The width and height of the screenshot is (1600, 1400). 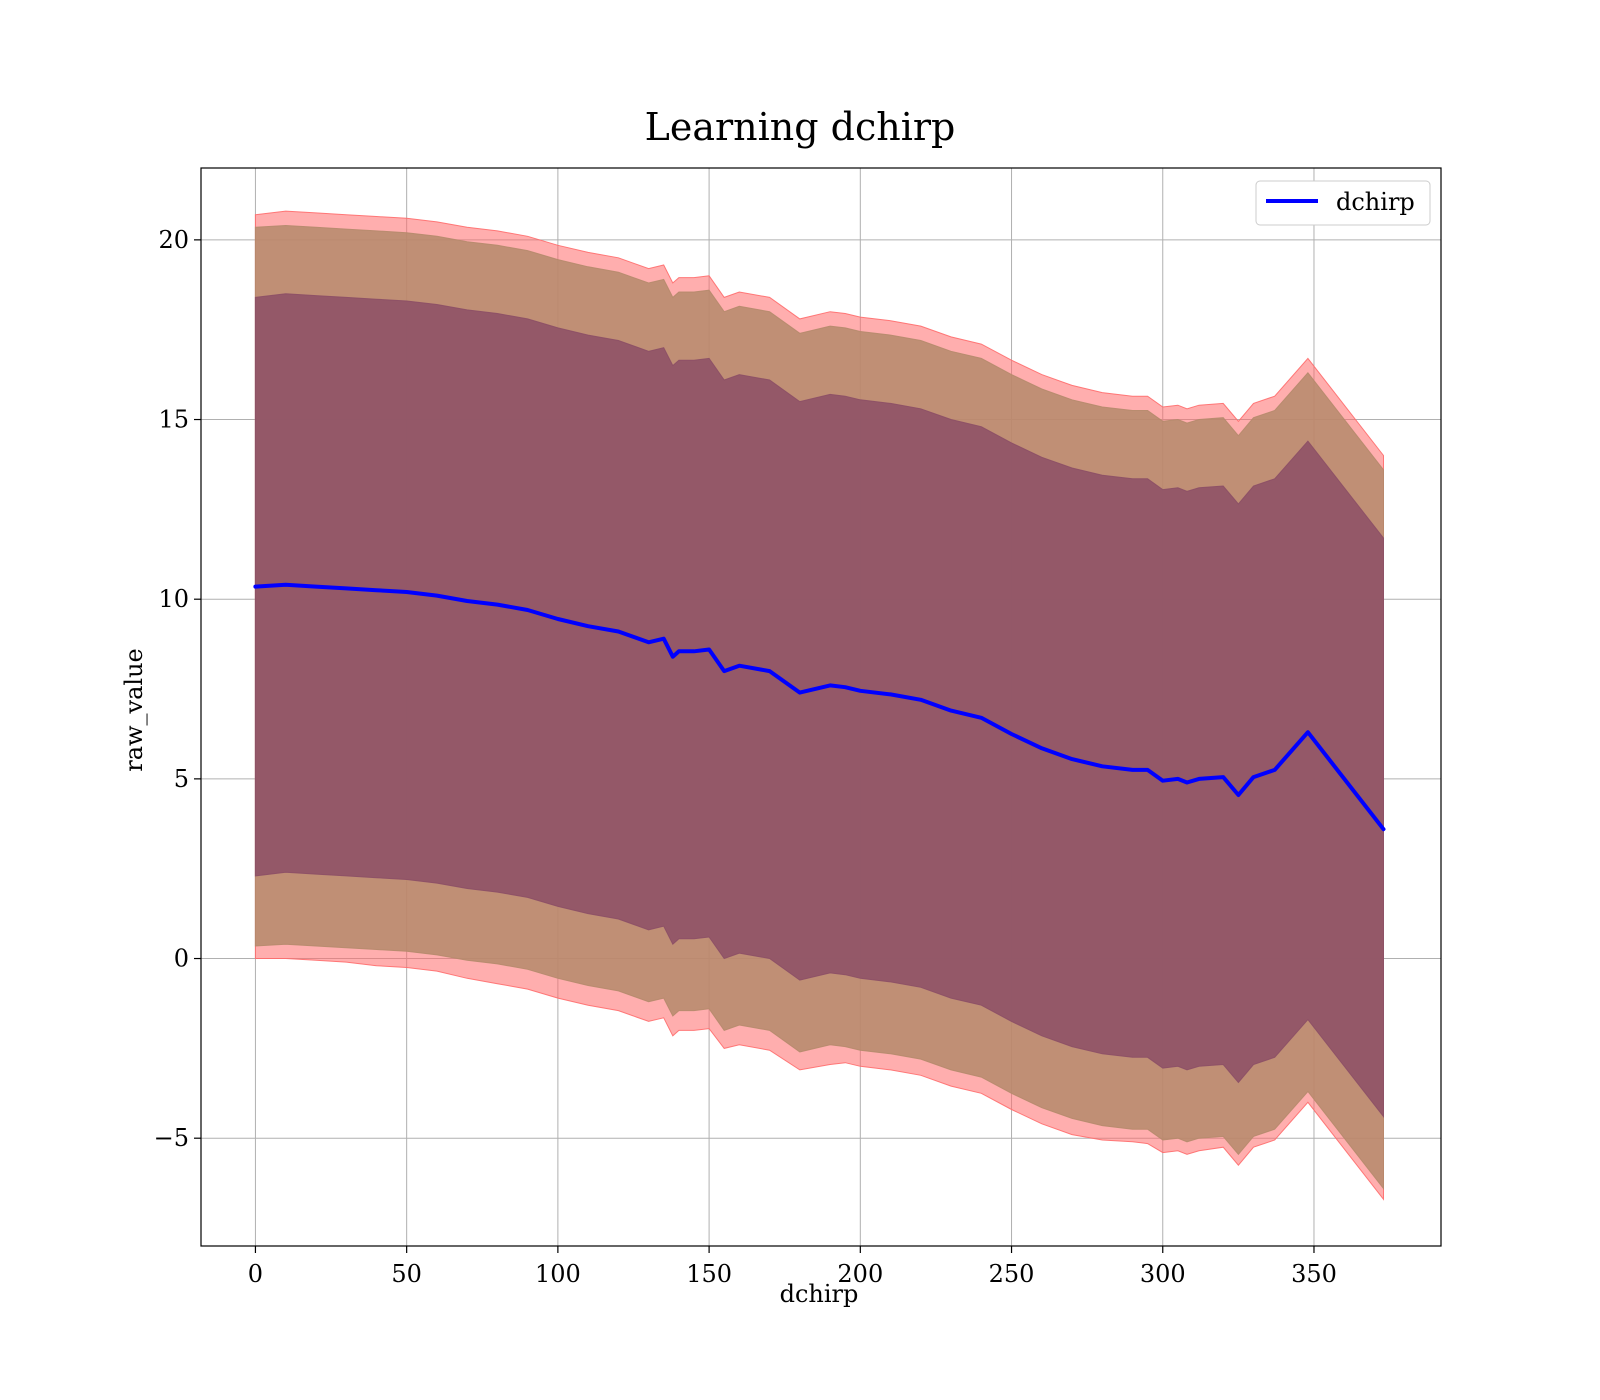 I want to click on series-lines, so click(x=819, y=707).